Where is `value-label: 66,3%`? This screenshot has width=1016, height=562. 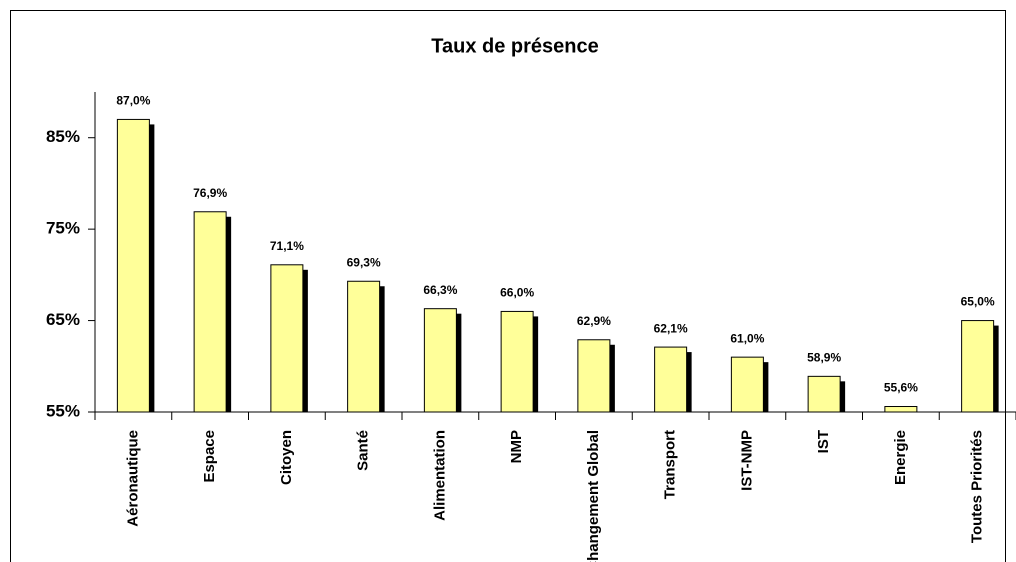
value-label: 66,3% is located at coordinates (440, 290).